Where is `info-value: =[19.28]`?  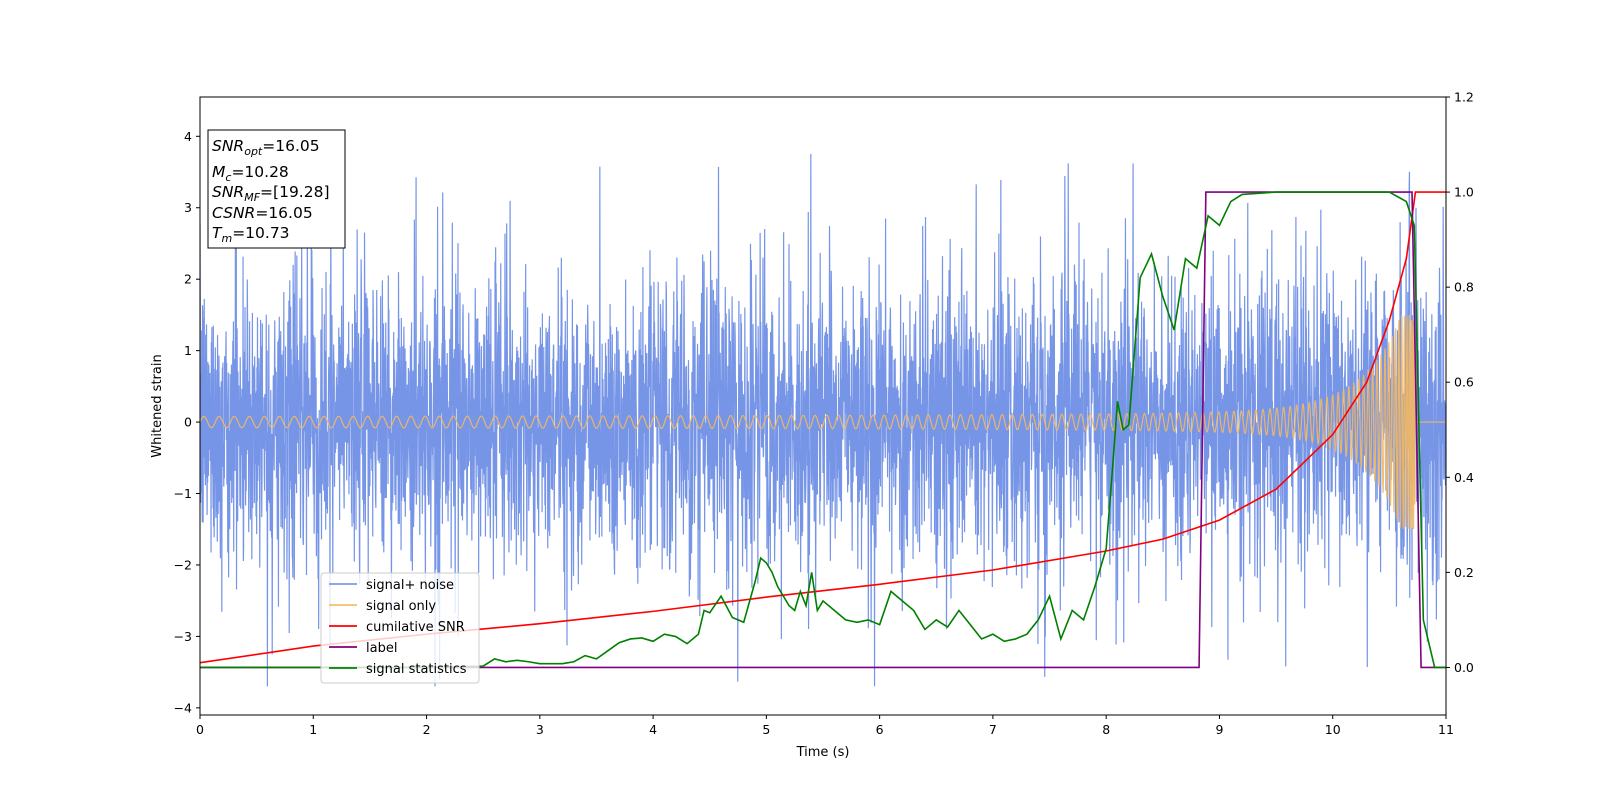
info-value: =[19.28] is located at coordinates (294, 192).